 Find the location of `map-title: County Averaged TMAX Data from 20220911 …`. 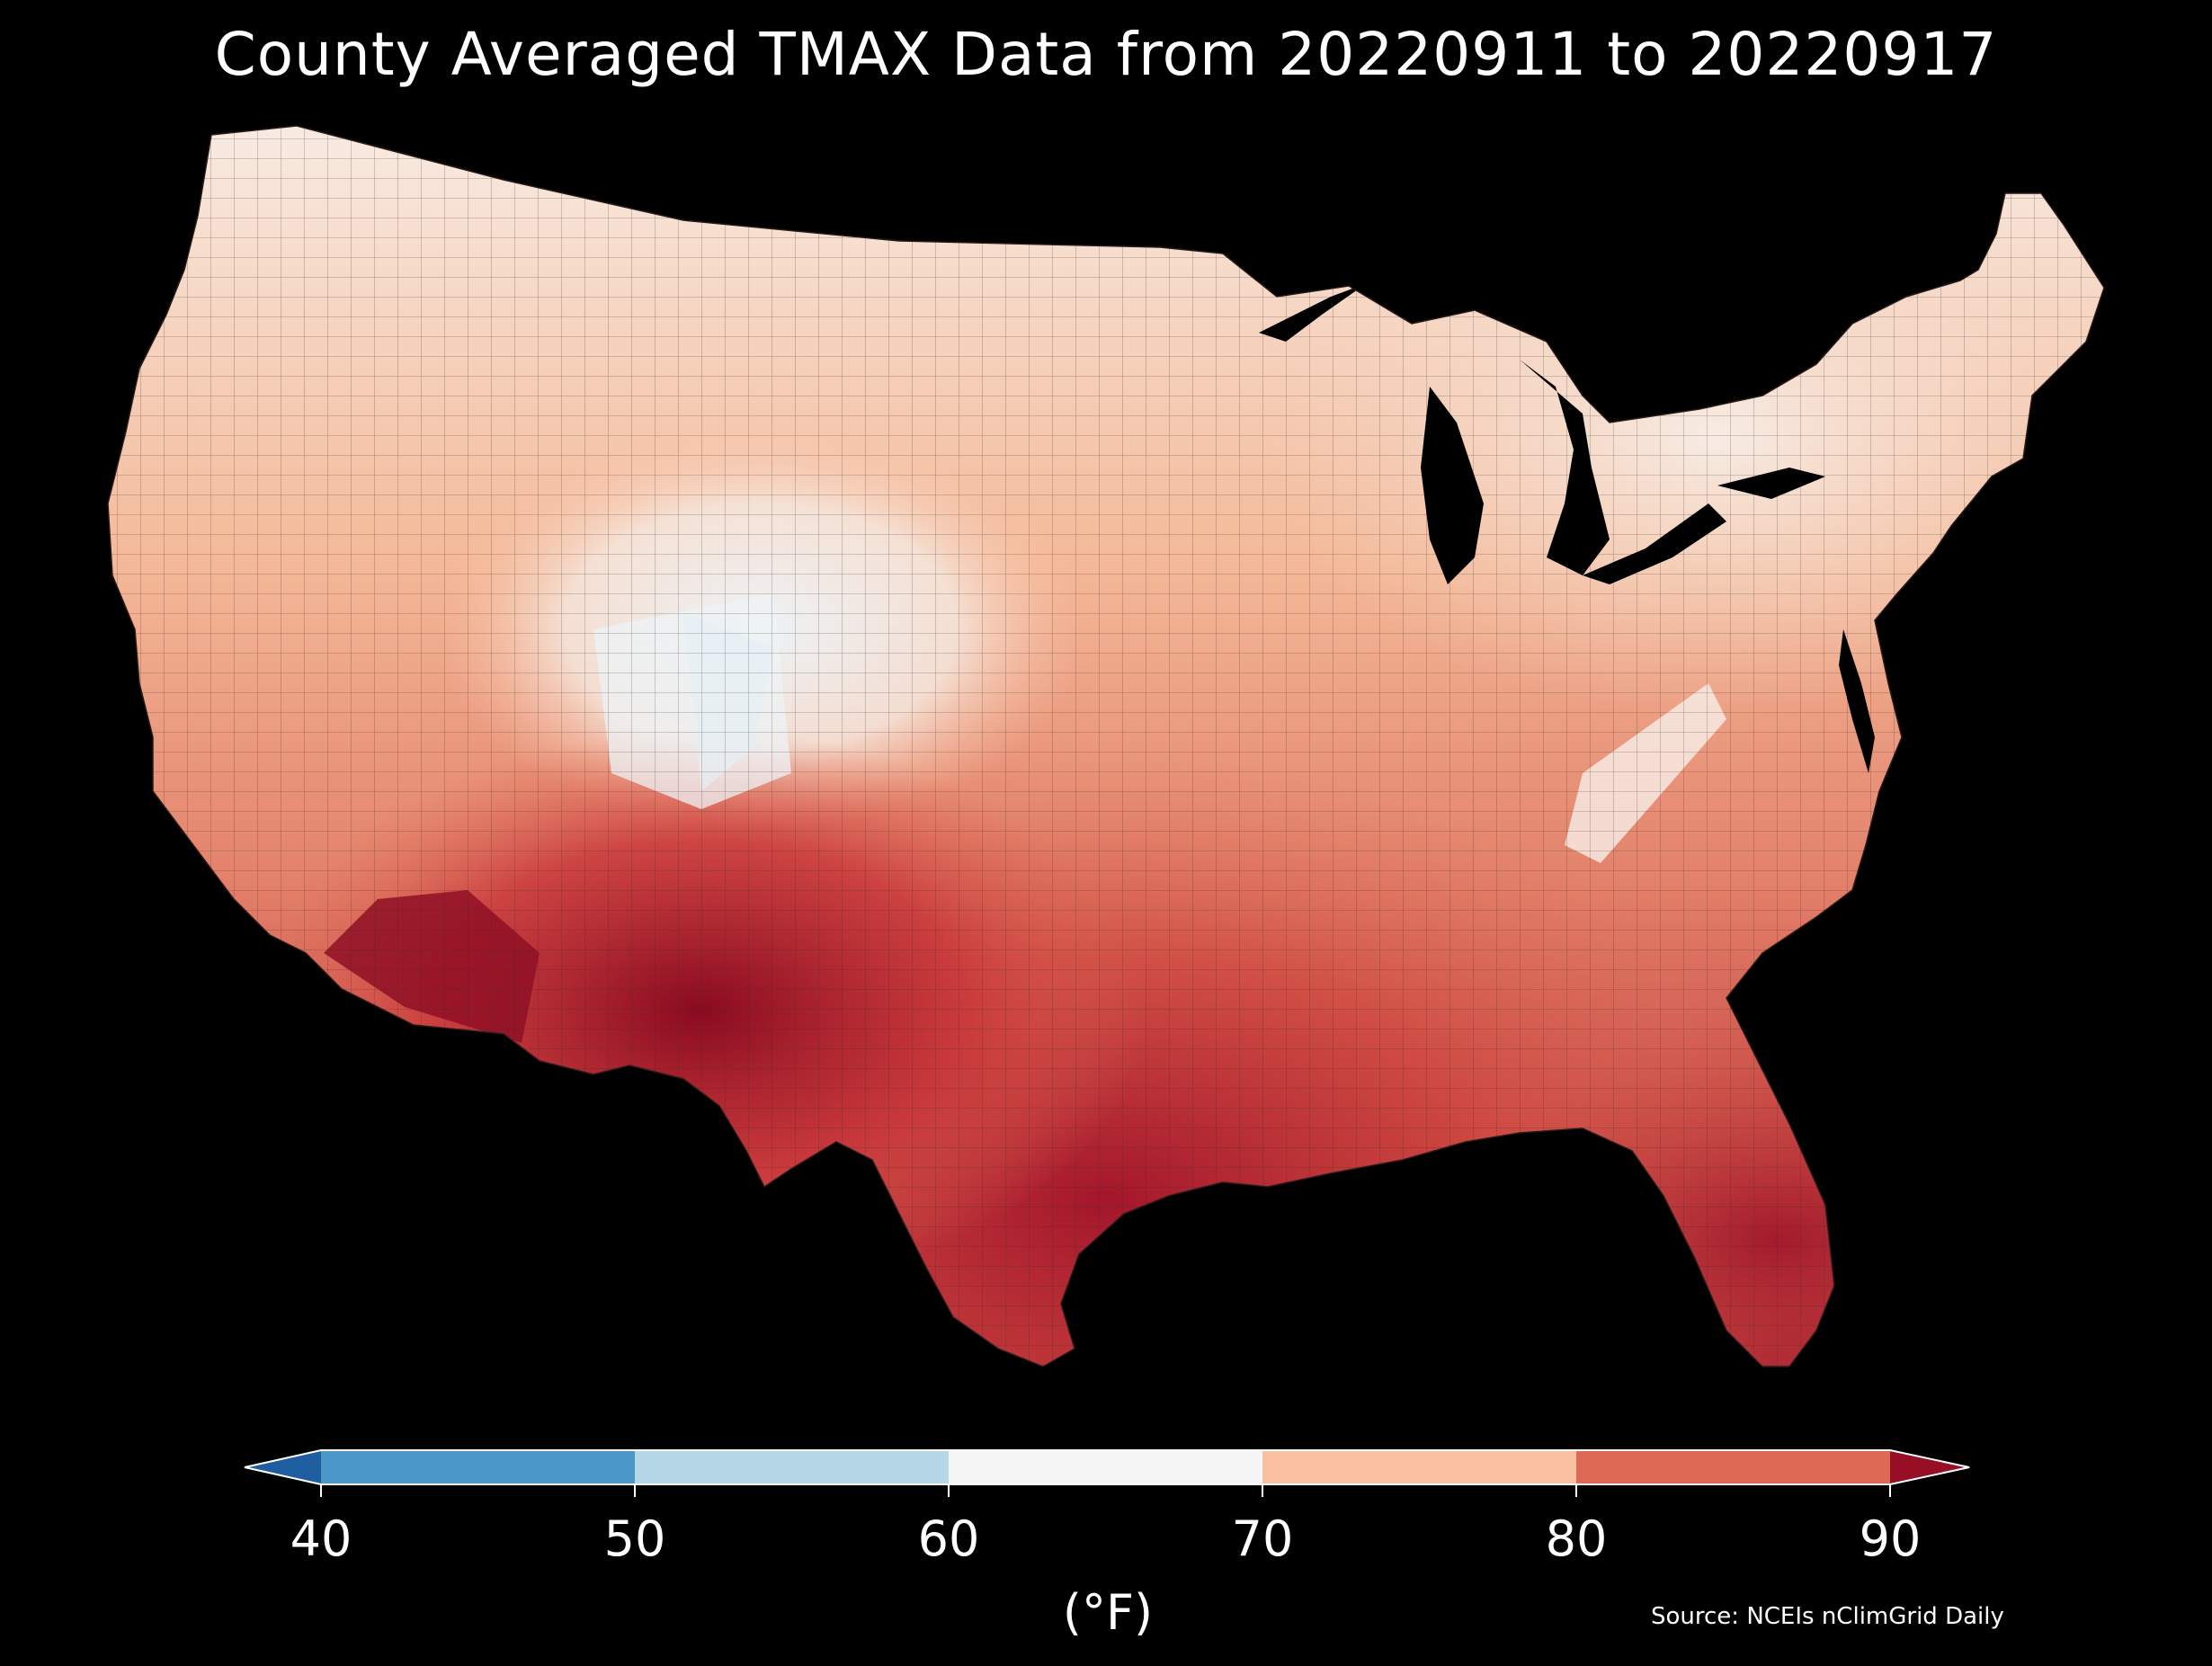

map-title: County Averaged TMAX Data from 20220911 … is located at coordinates (1106, 55).